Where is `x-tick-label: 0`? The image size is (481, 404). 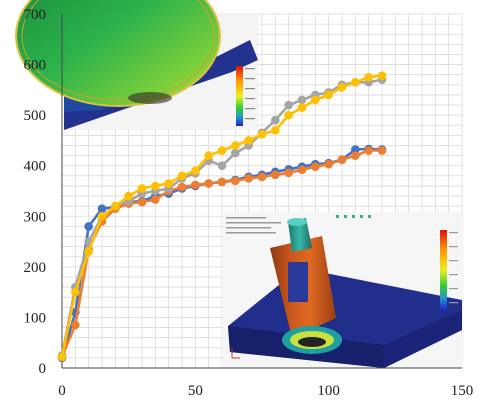 x-tick-label: 0 is located at coordinates (62, 391).